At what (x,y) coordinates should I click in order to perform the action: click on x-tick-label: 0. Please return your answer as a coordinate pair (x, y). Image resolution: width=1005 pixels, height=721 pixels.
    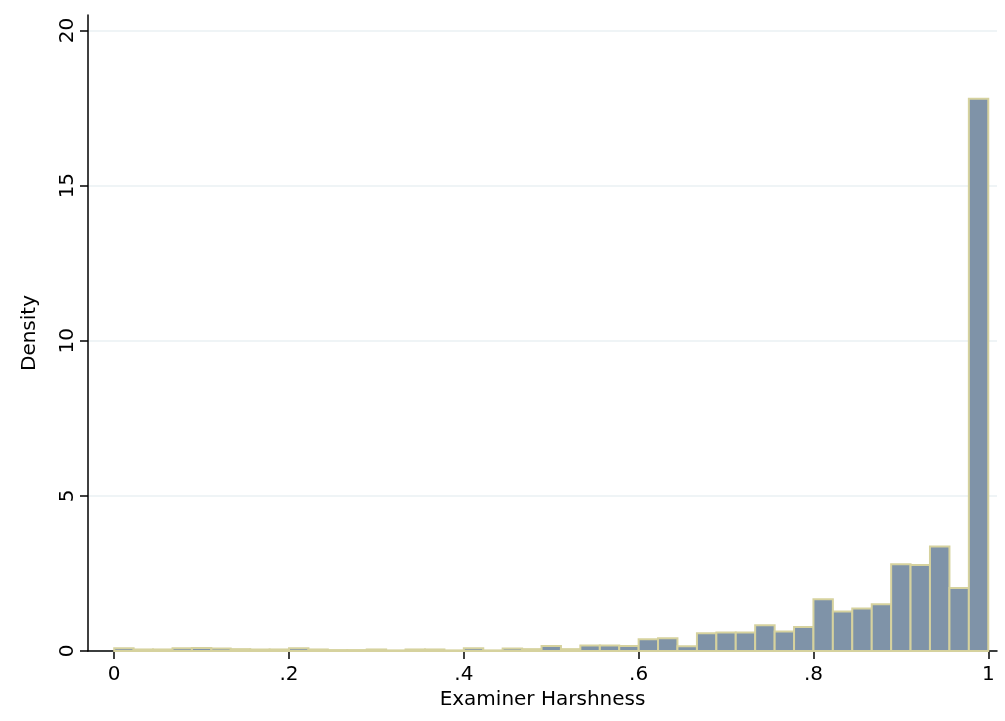
    Looking at the image, I should click on (114, 673).